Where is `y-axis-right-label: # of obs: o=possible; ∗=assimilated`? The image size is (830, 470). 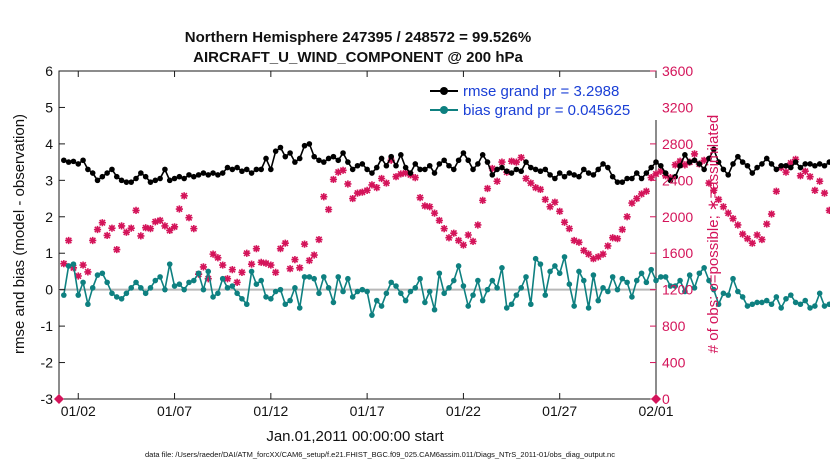 y-axis-right-label: # of obs: o=possible; ∗=assimilated is located at coordinates (713, 234).